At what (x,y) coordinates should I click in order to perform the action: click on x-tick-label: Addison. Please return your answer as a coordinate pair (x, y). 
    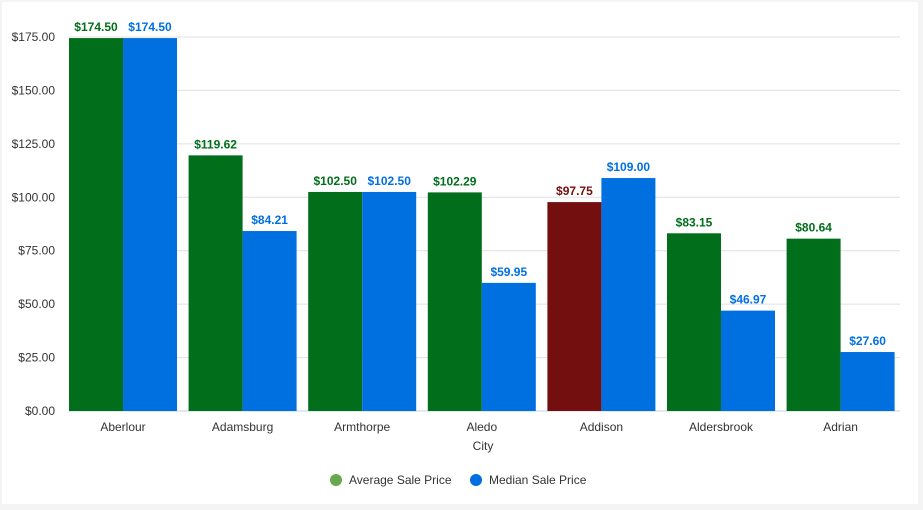
    Looking at the image, I should click on (601, 427).